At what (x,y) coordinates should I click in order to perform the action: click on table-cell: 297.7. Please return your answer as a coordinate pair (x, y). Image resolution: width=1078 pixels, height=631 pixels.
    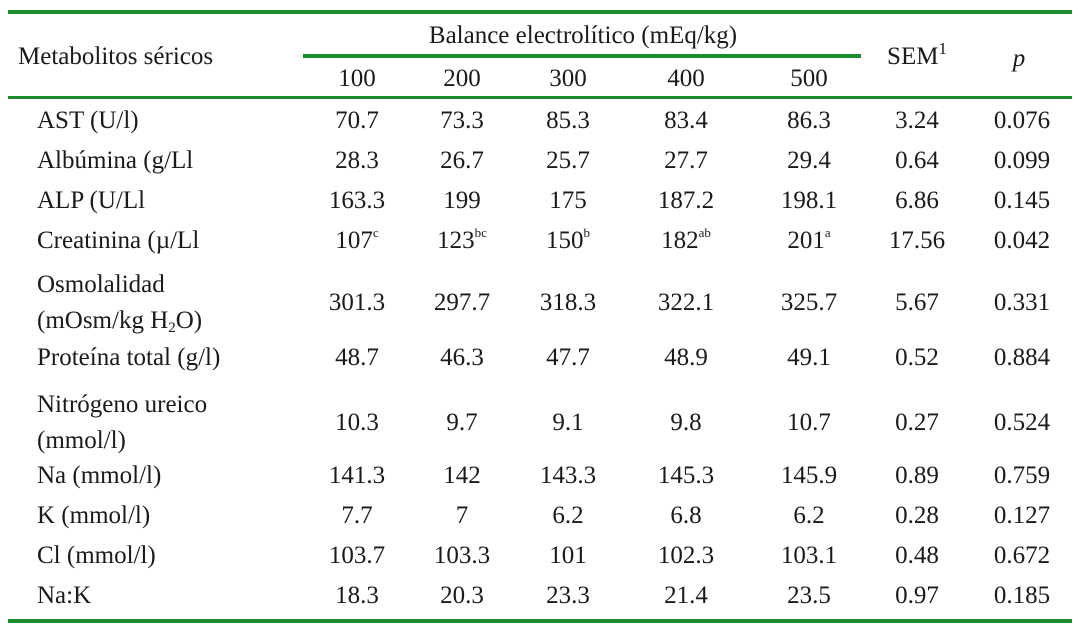
    Looking at the image, I should click on (462, 303).